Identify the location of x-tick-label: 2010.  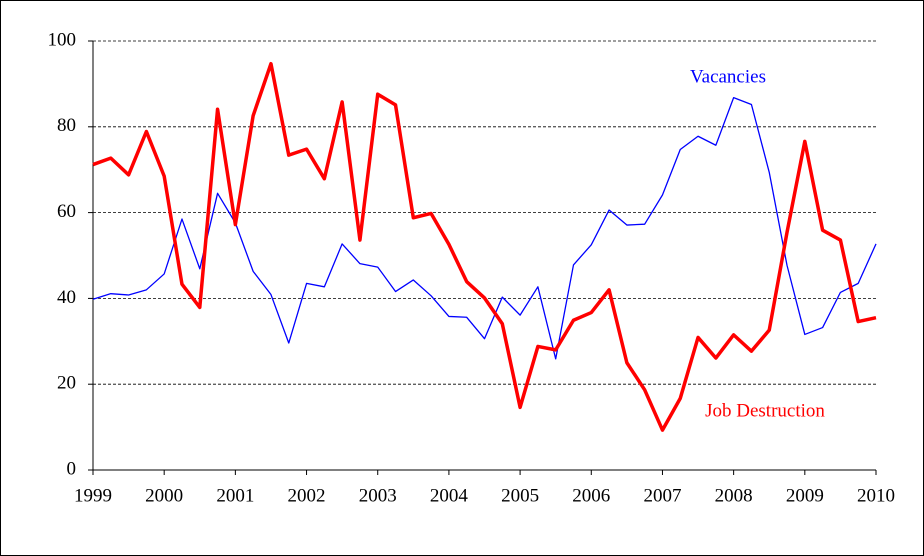
(876, 495).